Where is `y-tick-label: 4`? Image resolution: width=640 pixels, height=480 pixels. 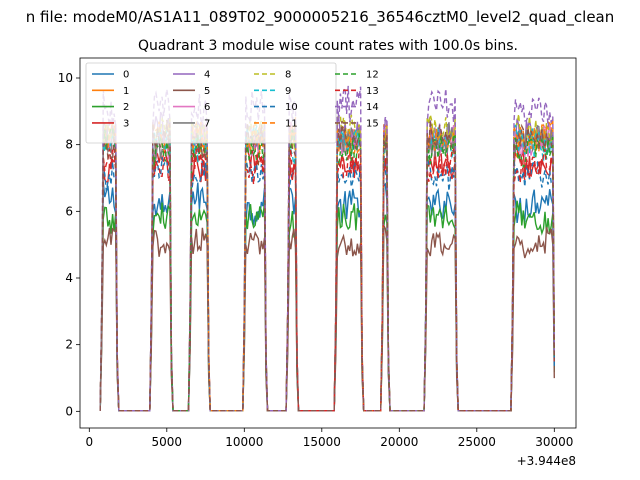
y-tick-label: 4 is located at coordinates (69, 278).